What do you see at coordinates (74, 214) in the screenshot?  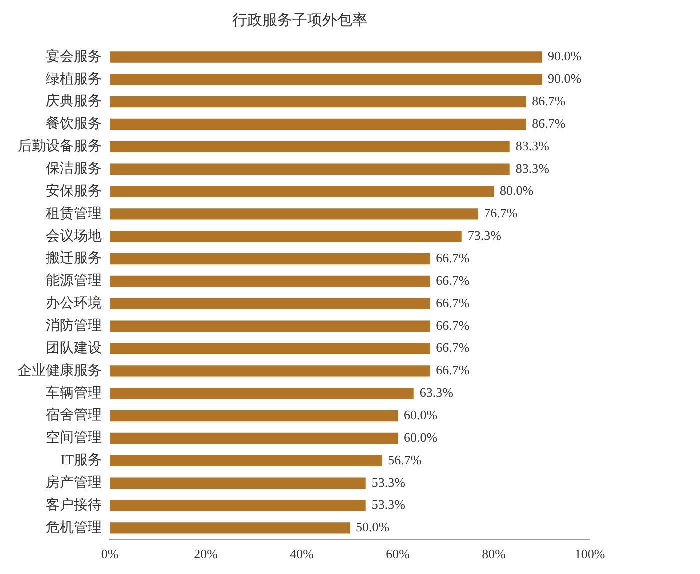 I see `y-tick-label: 租赁管理` at bounding box center [74, 214].